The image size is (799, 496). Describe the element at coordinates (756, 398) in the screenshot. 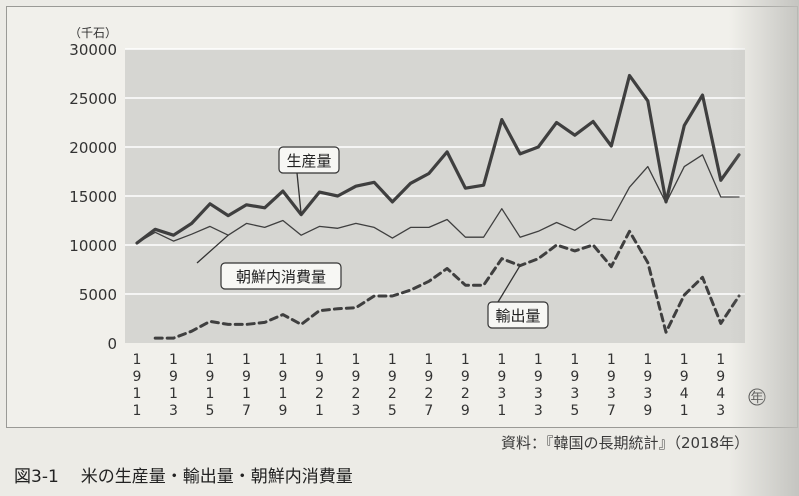

I see `x-unit-label: 年` at that location.